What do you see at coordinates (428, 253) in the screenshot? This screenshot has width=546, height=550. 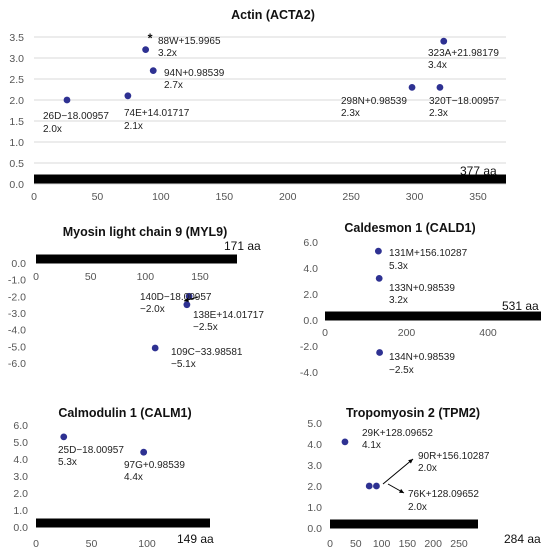 I see `point-label: 131M+156.10287` at bounding box center [428, 253].